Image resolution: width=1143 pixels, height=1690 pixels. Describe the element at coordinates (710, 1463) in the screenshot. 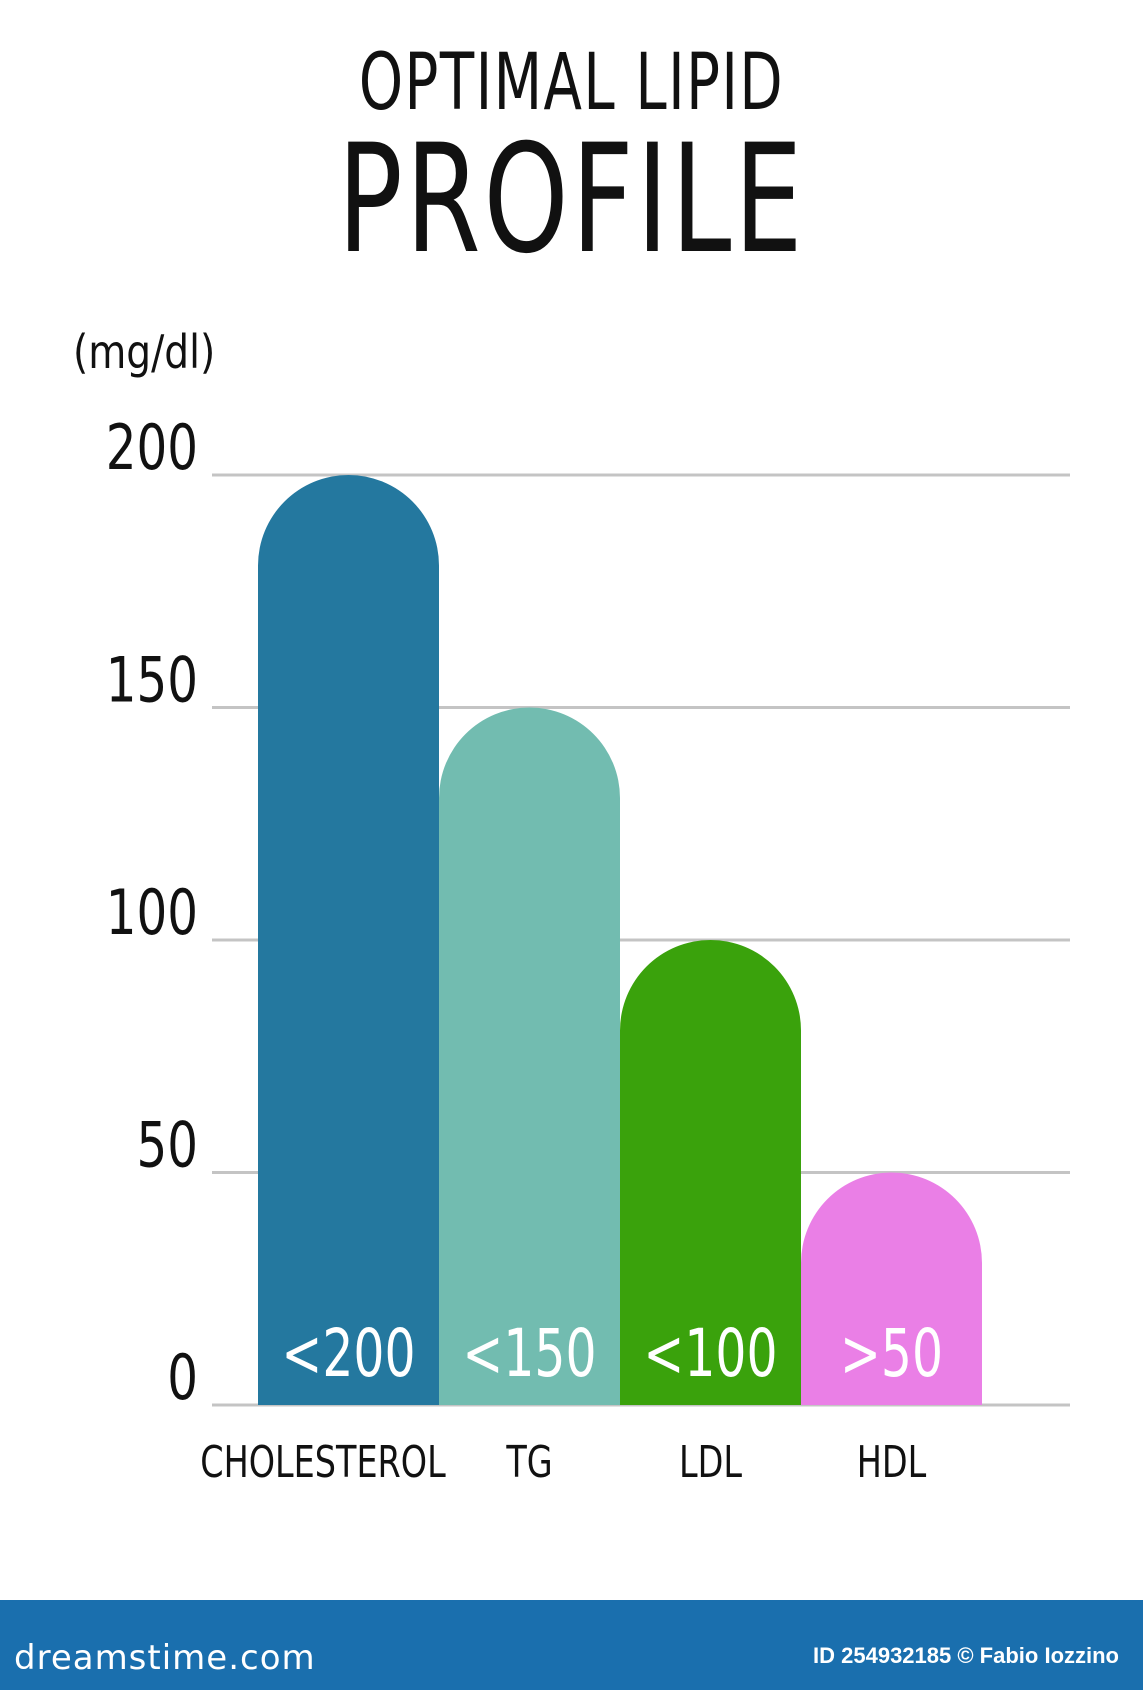

I see `x-category-label: LDL` at that location.